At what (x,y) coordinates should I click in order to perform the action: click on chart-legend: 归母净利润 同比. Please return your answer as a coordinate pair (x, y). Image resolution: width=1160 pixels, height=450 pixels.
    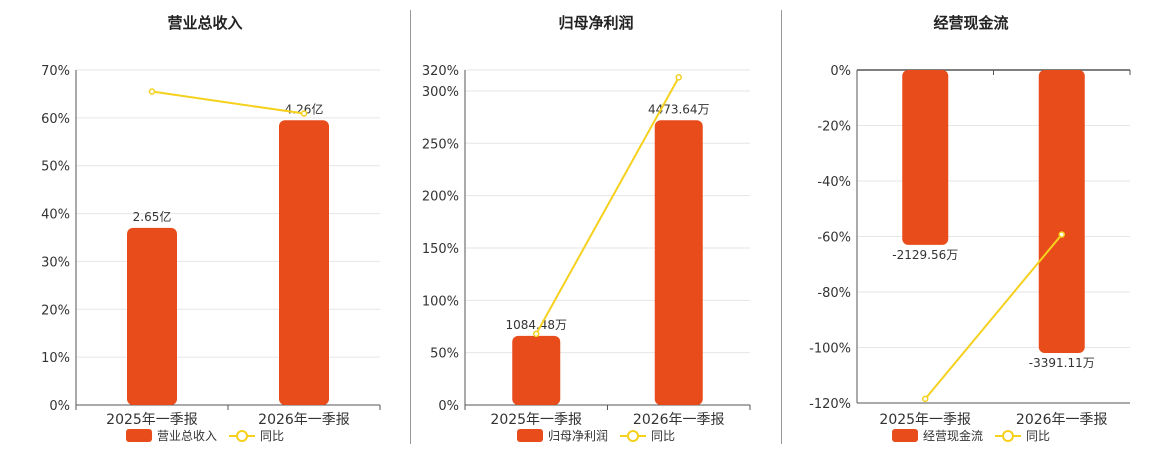
    Looking at the image, I should click on (596, 435).